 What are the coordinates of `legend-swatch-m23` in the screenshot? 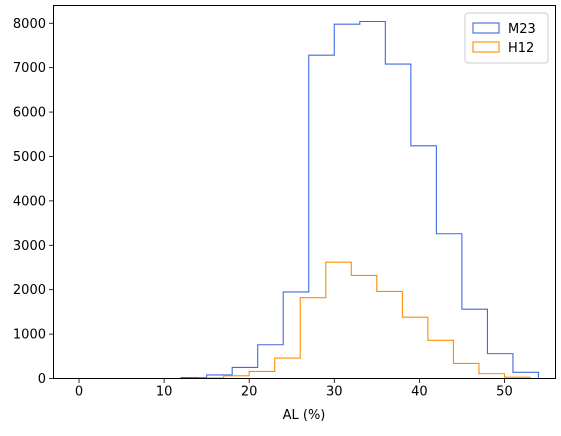 It's located at (486, 28).